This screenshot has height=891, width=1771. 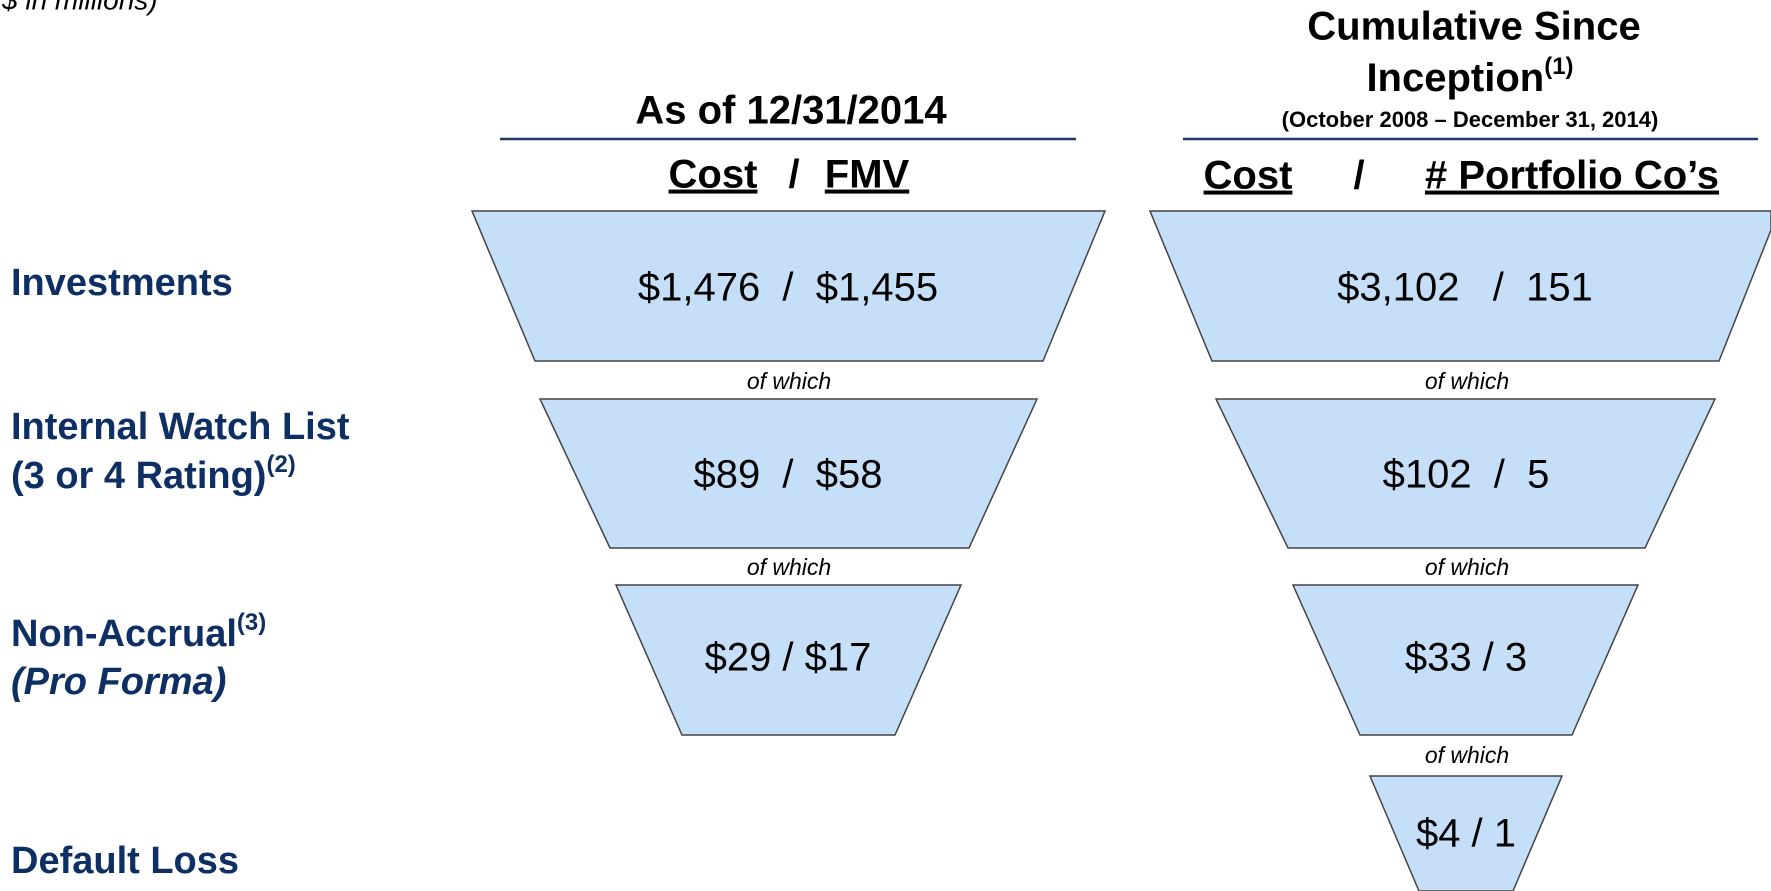 I want to click on title-line: Inception, so click(x=1455, y=78).